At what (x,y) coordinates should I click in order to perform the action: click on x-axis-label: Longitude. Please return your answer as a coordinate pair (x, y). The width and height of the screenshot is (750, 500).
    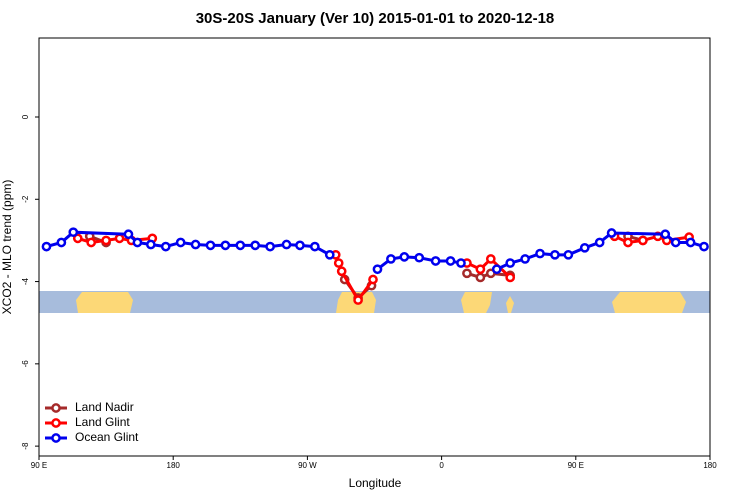
    Looking at the image, I should click on (375, 483).